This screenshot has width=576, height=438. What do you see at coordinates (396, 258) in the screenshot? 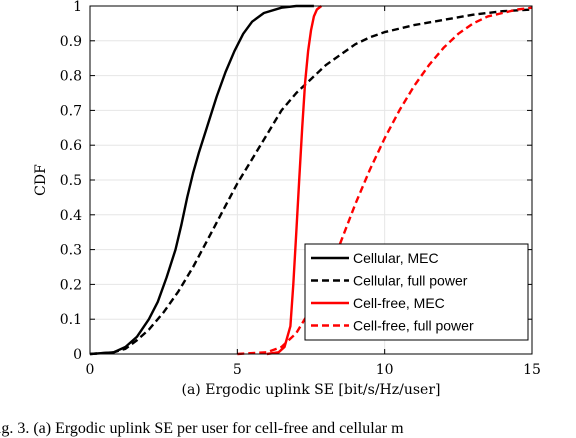
I see `legend-label-0: Cellular, MEC` at bounding box center [396, 258].